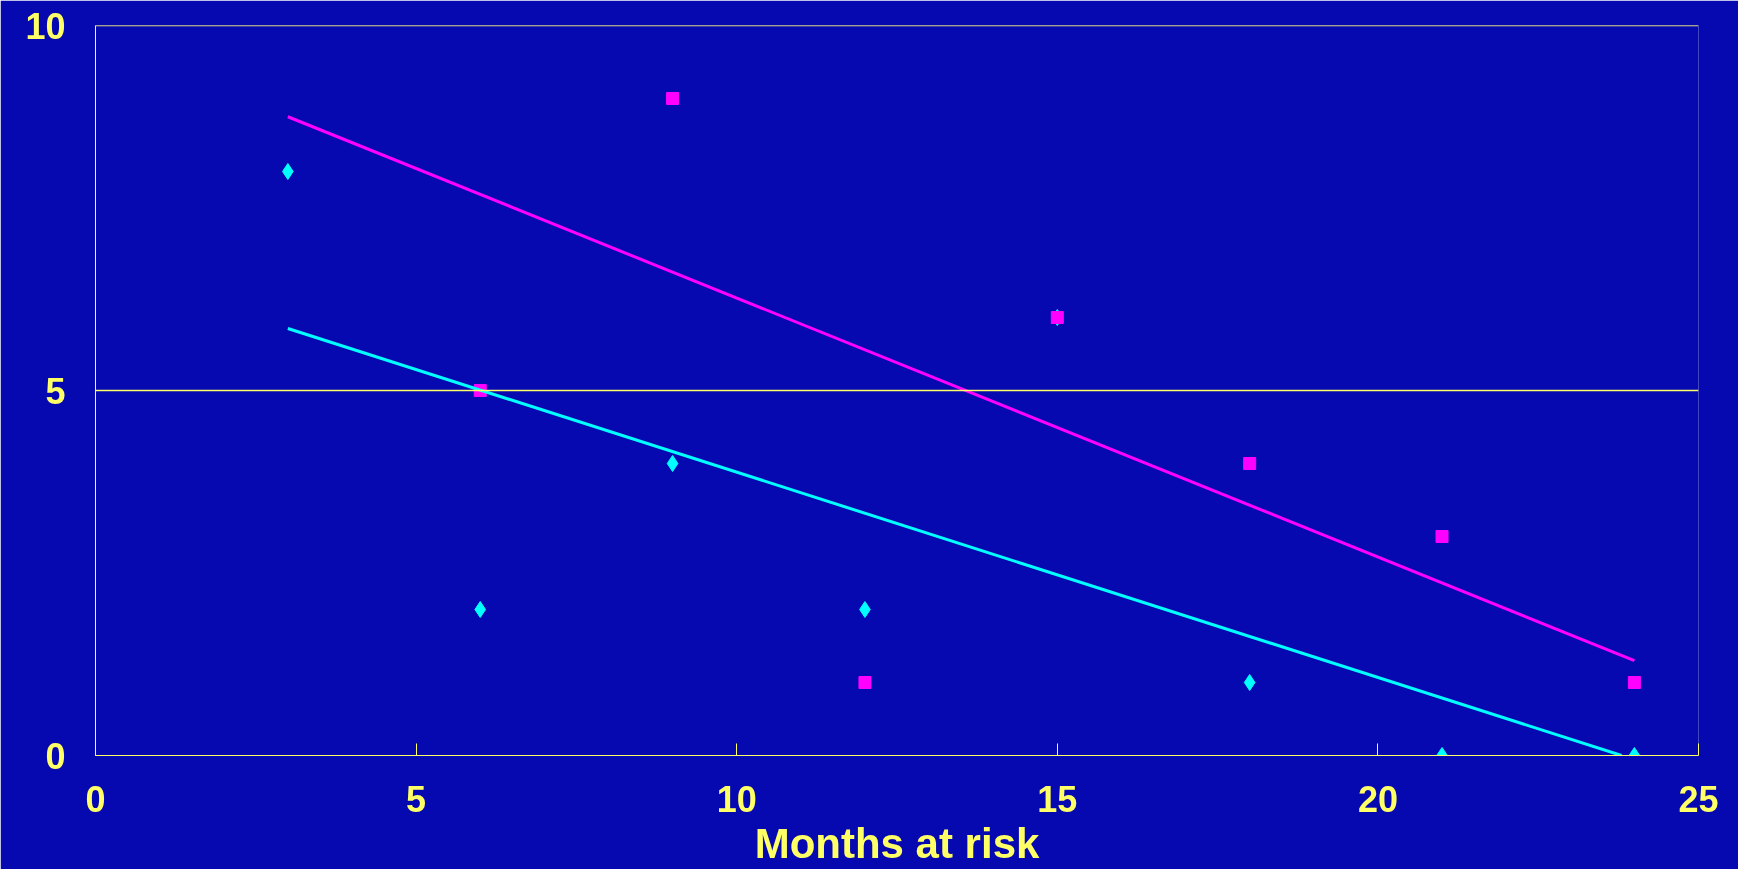 The width and height of the screenshot is (1738, 869). Describe the element at coordinates (1377, 799) in the screenshot. I see `x-tick-label: 20` at that location.